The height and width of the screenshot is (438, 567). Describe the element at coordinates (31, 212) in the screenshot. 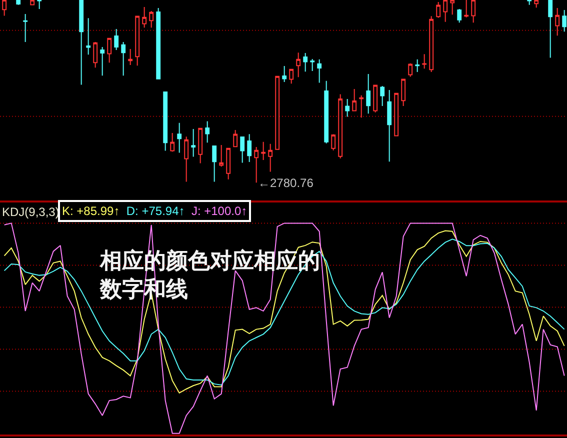

I see `chart-title: KDJ(9,3,3)` at that location.